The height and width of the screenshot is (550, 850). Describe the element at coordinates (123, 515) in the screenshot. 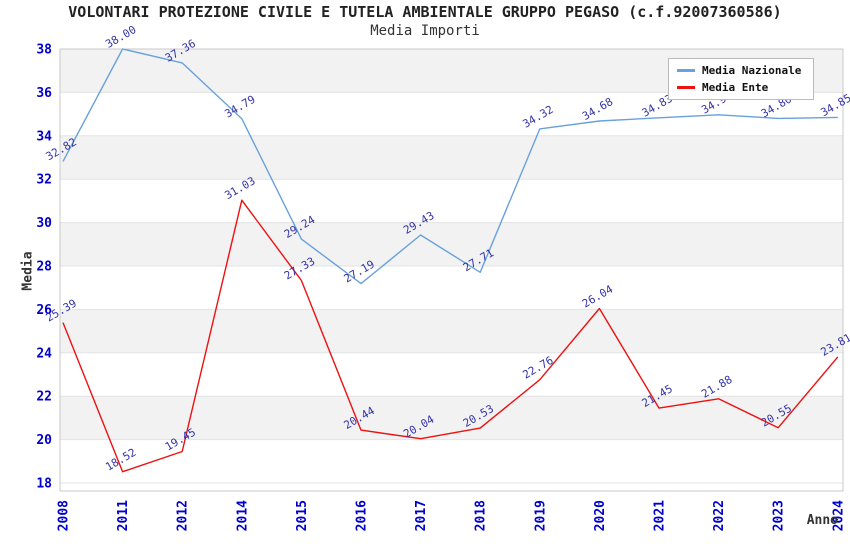

I see `x-tick-label: 2011` at that location.